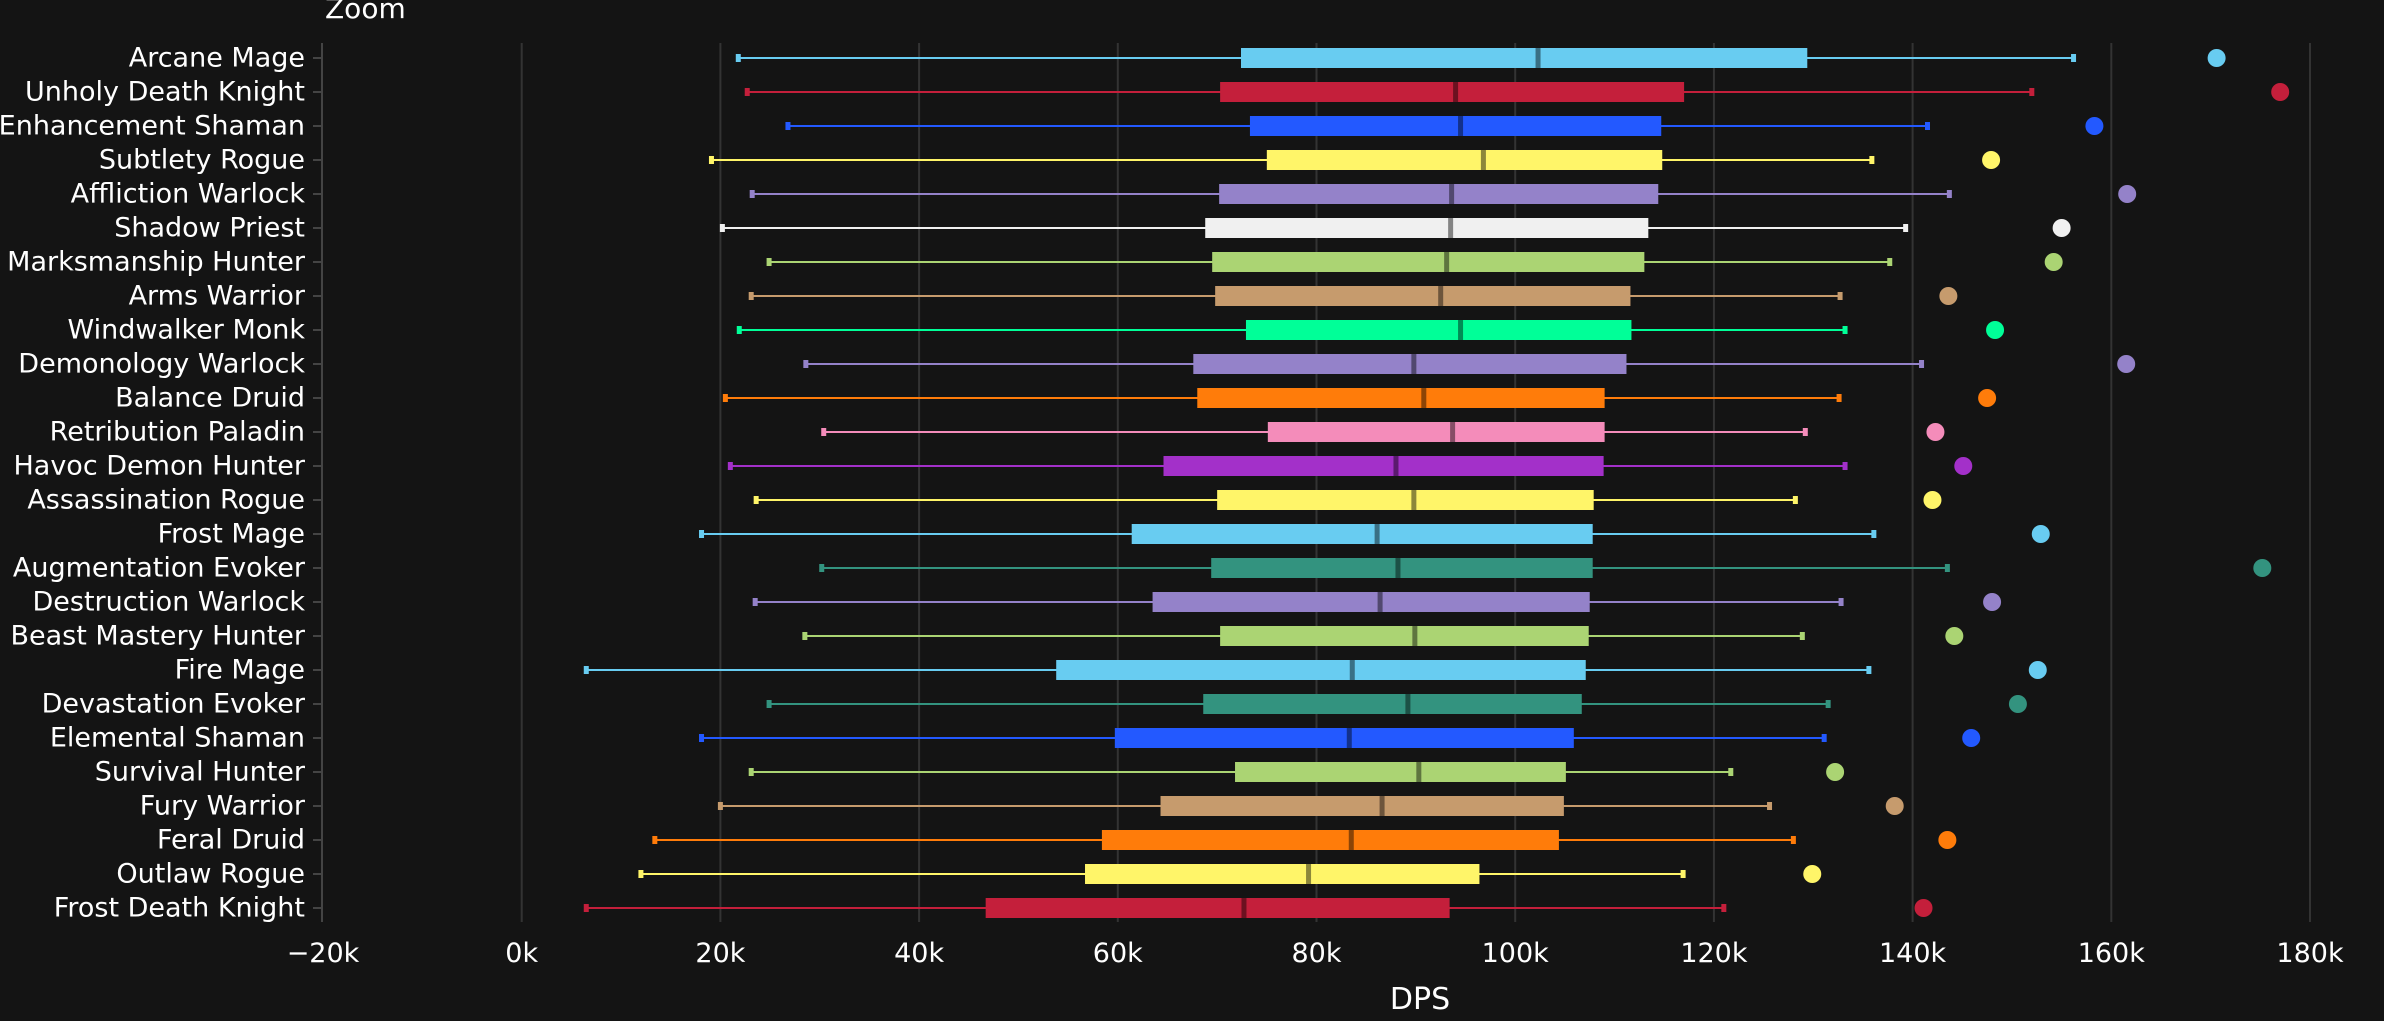 This screenshot has height=1021, width=2384. Describe the element at coordinates (1913, 953) in the screenshot. I see `x-tick-label: 140k` at that location.